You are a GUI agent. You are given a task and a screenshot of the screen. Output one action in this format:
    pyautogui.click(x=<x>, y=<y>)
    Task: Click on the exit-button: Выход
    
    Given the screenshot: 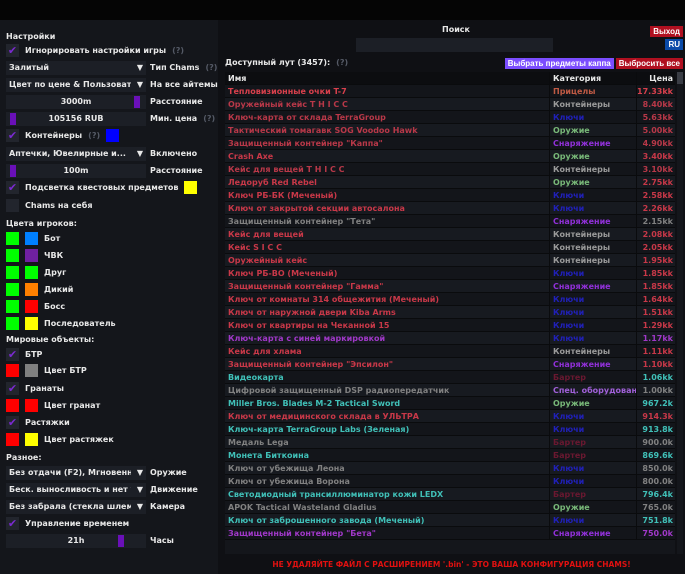 What is the action you would take?
    pyautogui.click(x=666, y=31)
    